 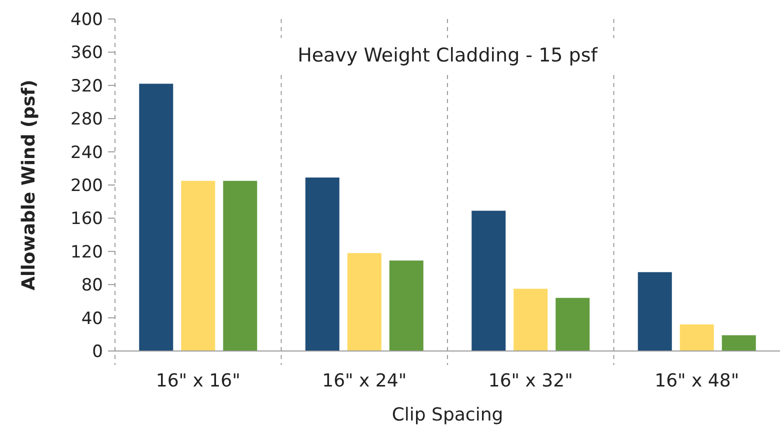 I want to click on x-tick-label: 16" x 48", so click(x=697, y=381).